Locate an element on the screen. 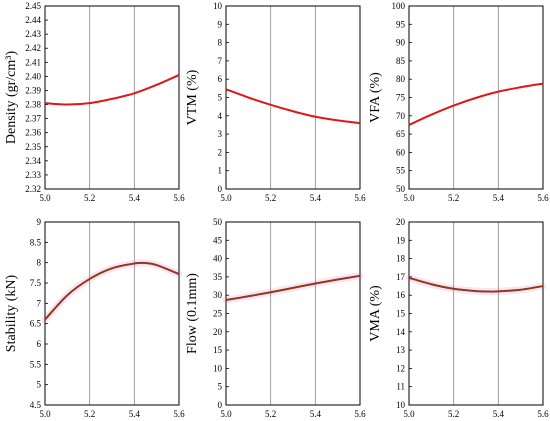  y-tick-label: 75 is located at coordinates (401, 98).